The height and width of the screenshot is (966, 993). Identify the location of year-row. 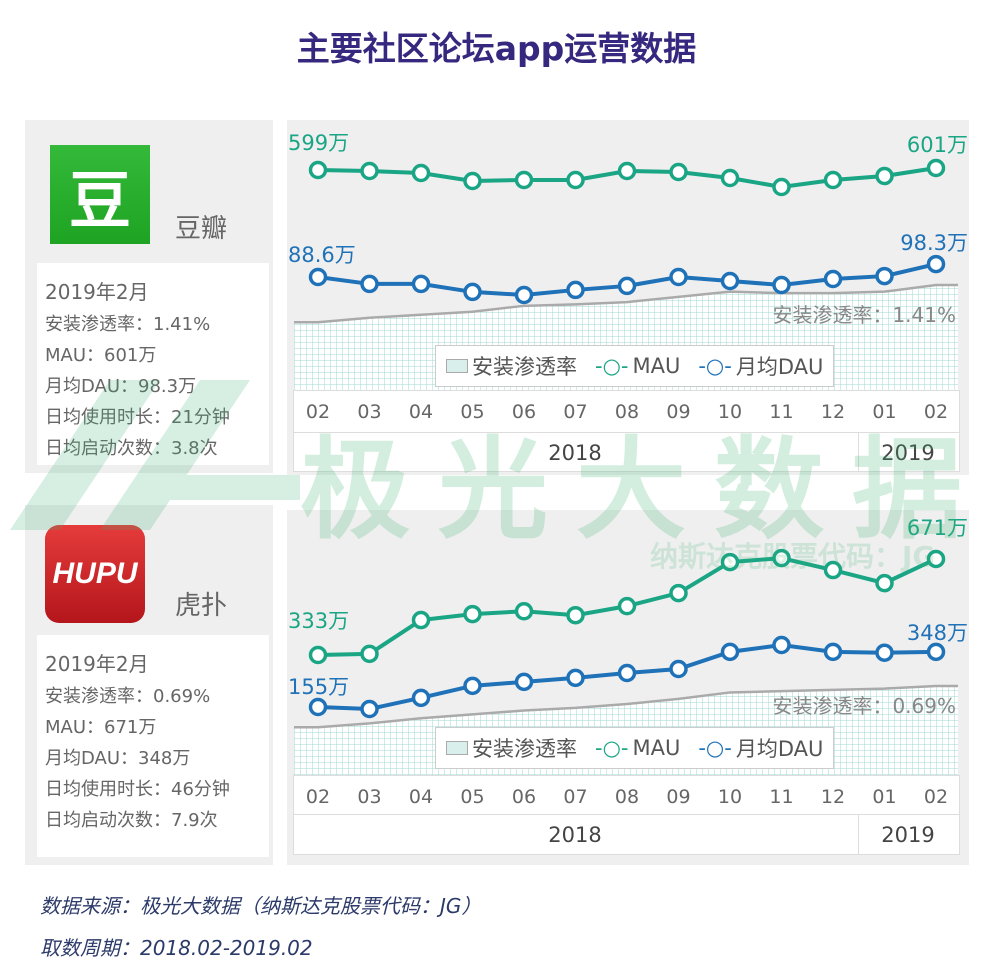
(626, 452).